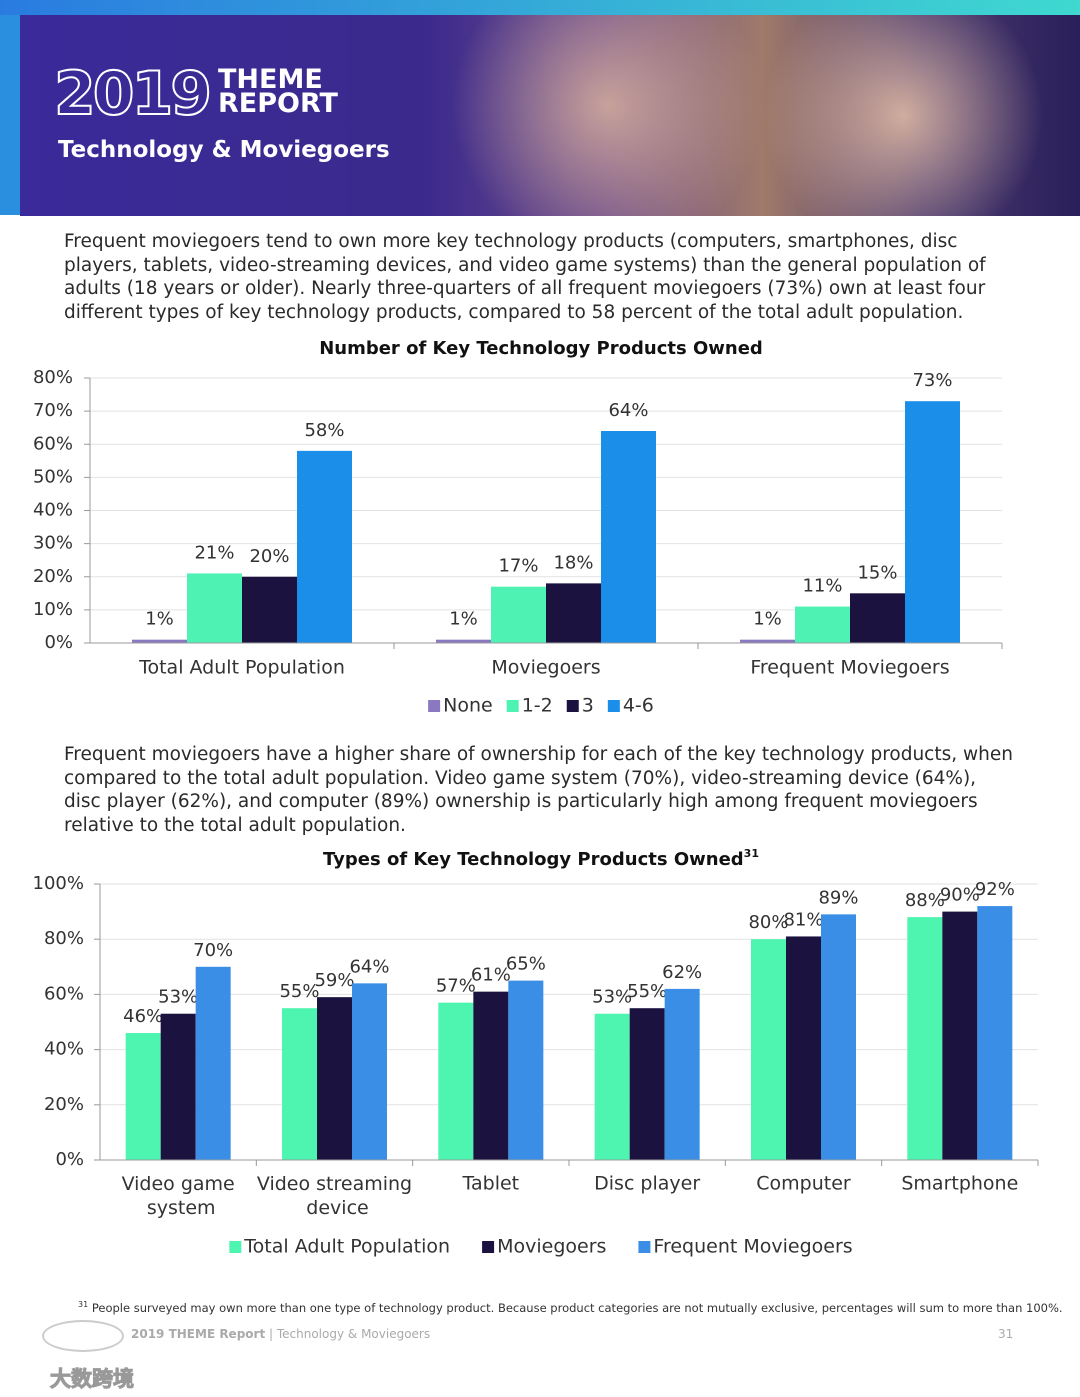 This screenshot has width=1080, height=1397. What do you see at coordinates (491, 1184) in the screenshot?
I see `x-tick-label: Tablet` at bounding box center [491, 1184].